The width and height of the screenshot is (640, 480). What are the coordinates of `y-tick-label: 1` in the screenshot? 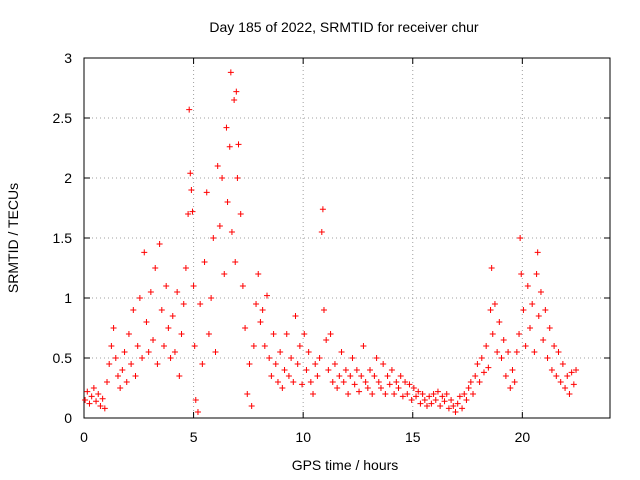 It's located at (68, 298).